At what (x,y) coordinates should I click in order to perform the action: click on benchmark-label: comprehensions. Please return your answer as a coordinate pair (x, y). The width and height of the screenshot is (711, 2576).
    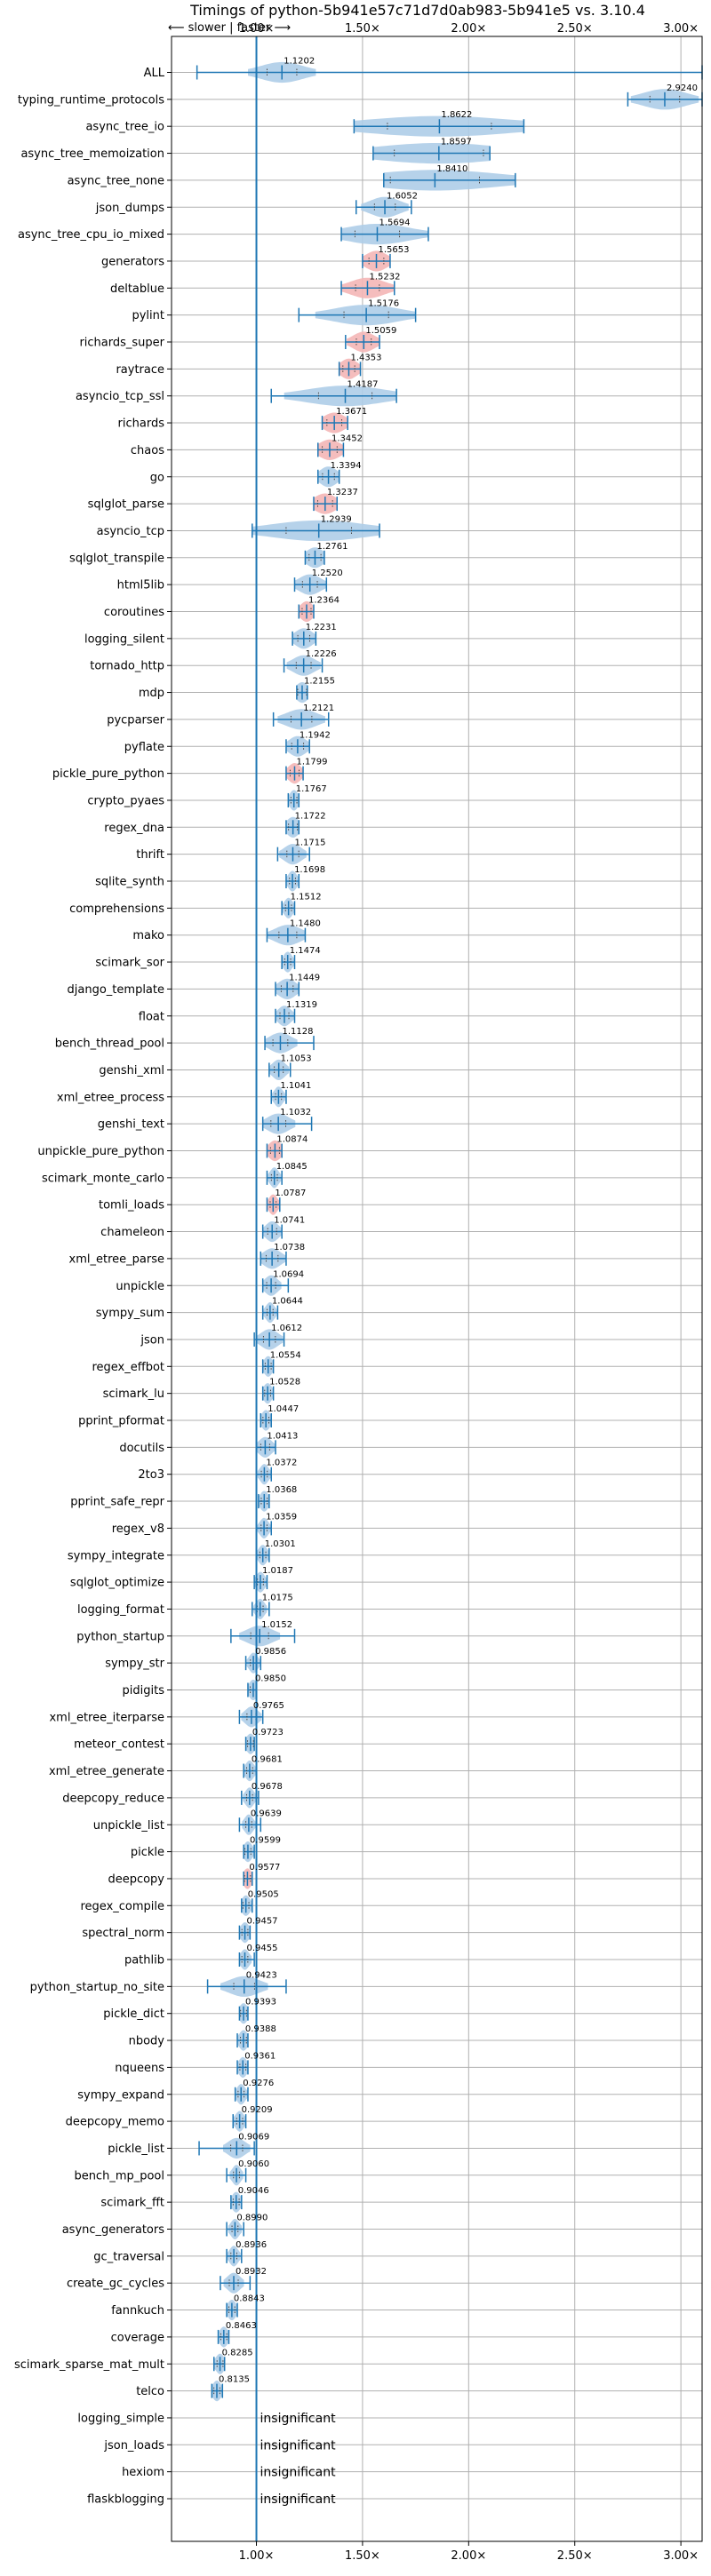
    Looking at the image, I should click on (117, 909).